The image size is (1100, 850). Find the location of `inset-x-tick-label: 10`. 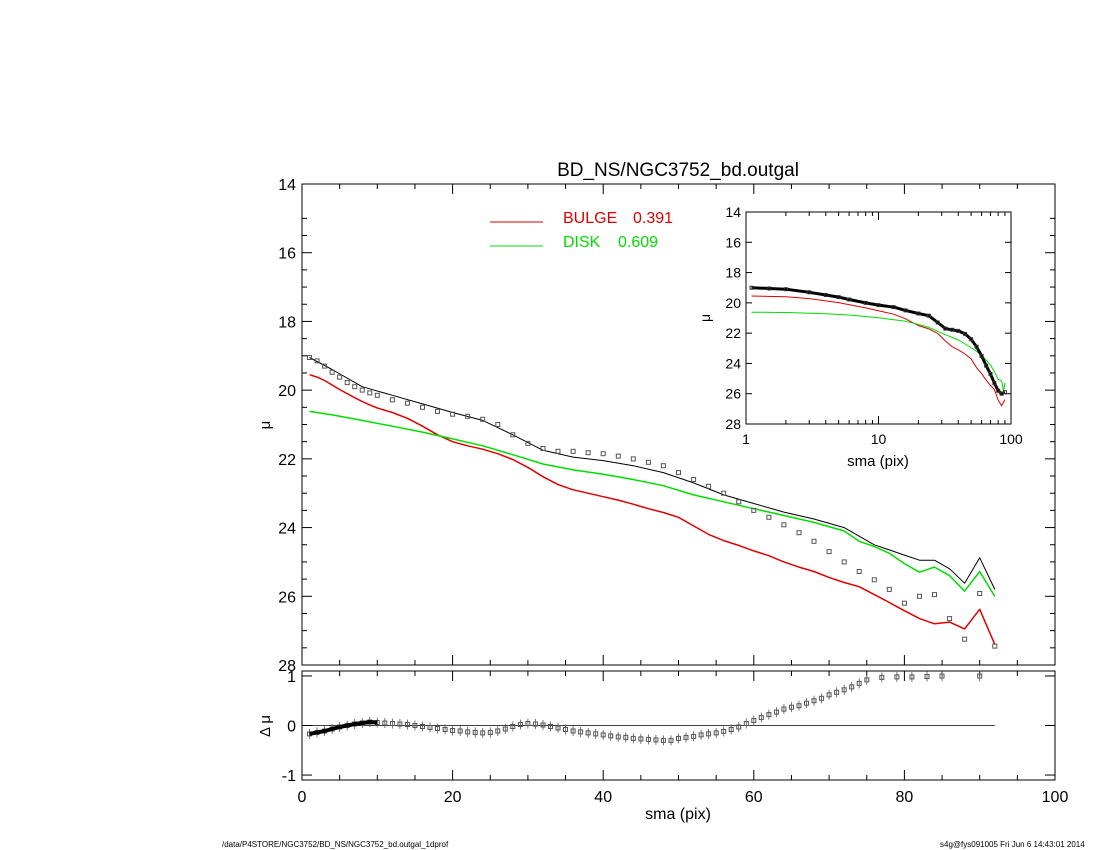

inset-x-tick-label: 10 is located at coordinates (879, 439).